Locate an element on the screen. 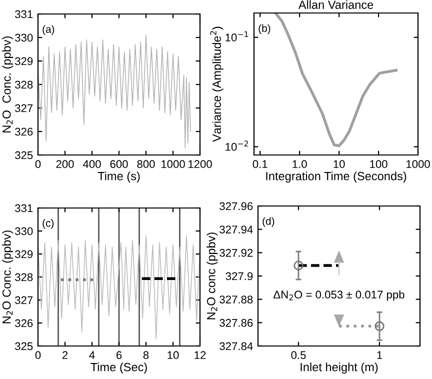 This screenshot has height=379, width=432. y-tick-label: 327.96 is located at coordinates (236, 206).